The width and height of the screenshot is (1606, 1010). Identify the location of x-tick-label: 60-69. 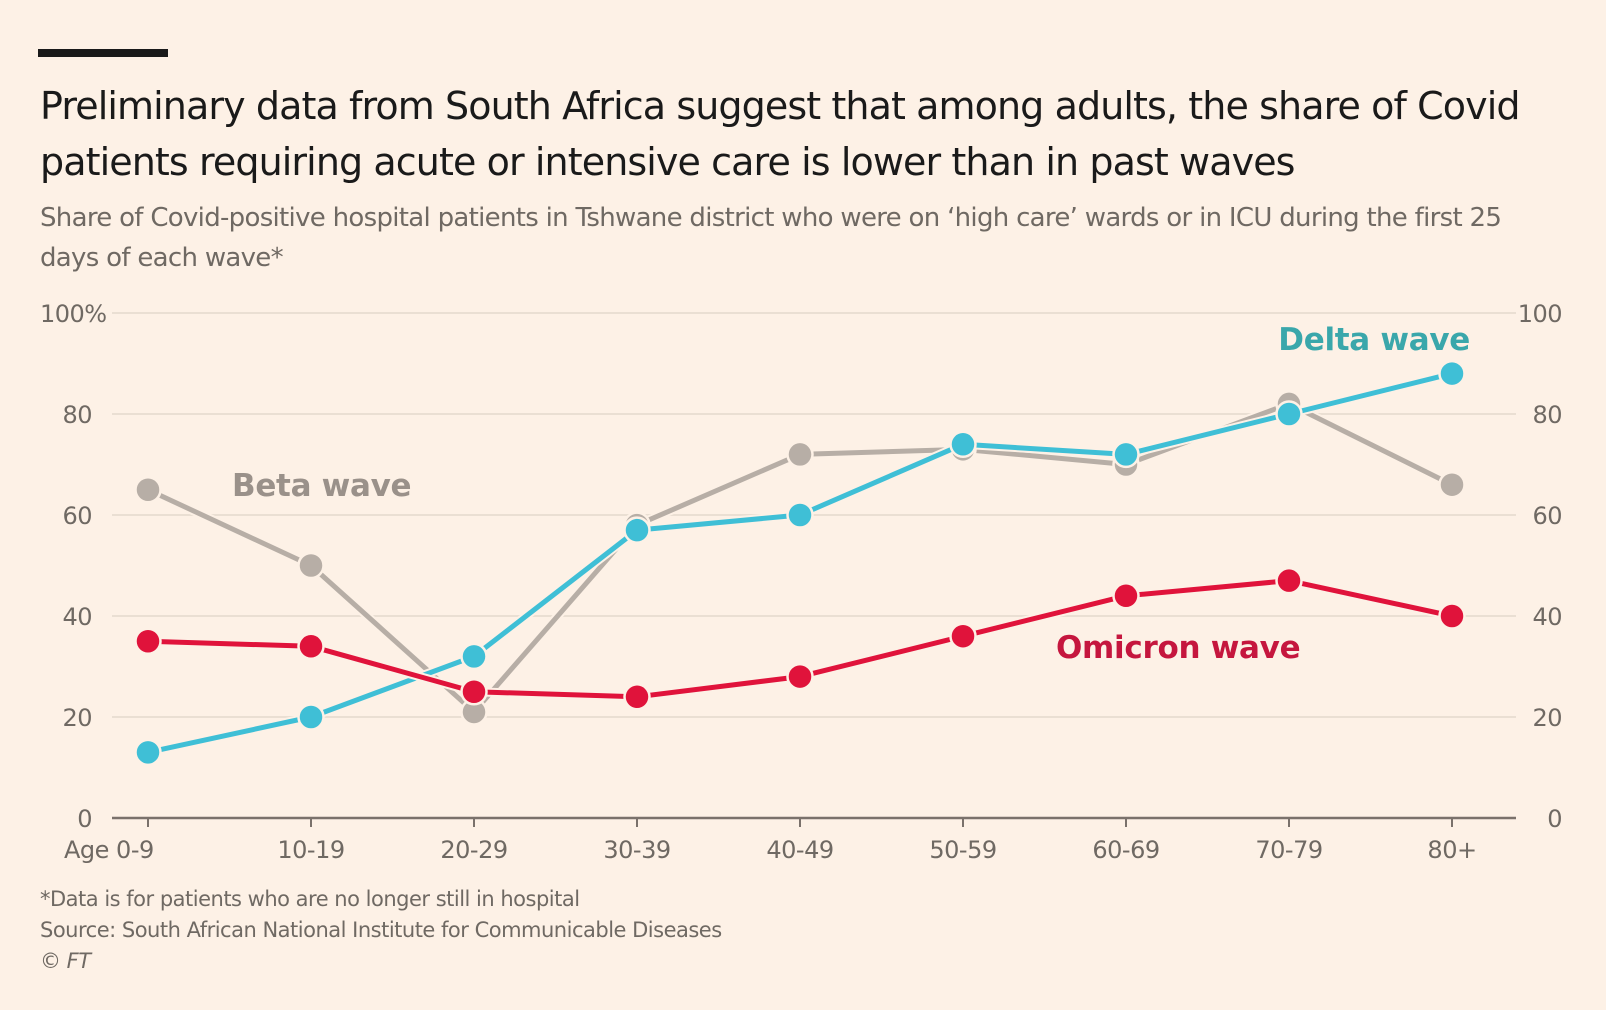
(1125, 850).